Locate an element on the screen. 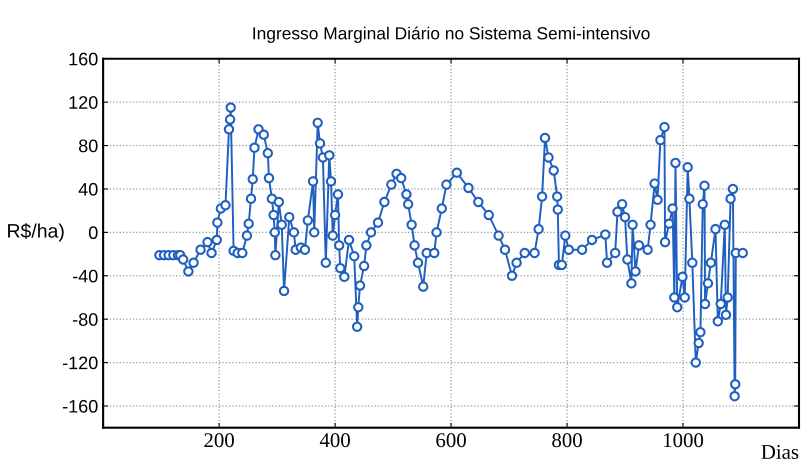 Image resolution: width=812 pixels, height=470 pixels. y-tick-label: -160 is located at coordinates (80, 406).